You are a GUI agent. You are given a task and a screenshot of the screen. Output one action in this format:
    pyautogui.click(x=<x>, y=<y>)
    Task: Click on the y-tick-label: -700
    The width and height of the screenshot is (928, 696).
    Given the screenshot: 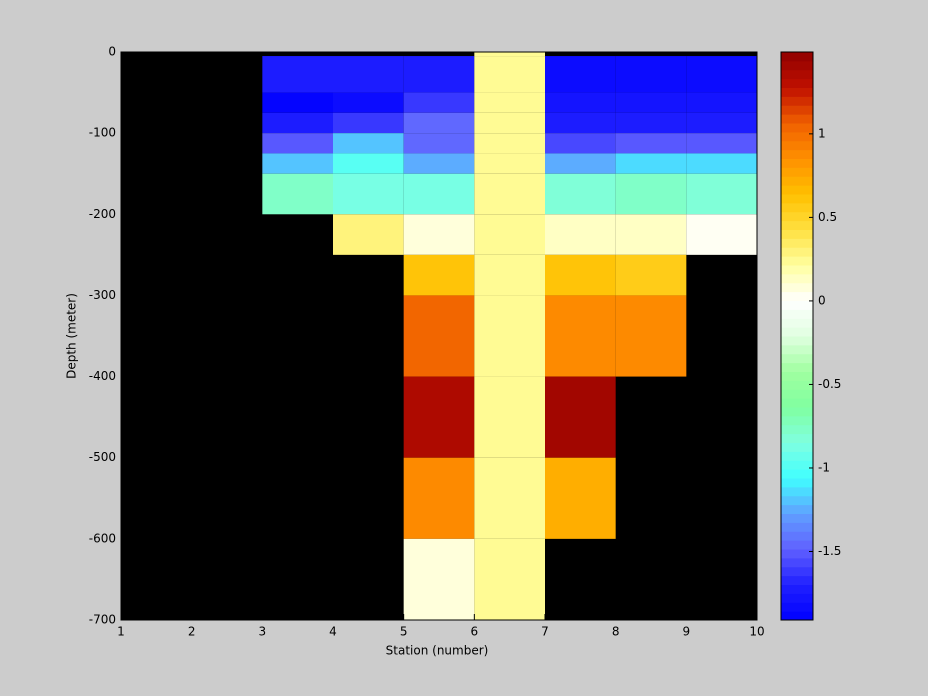 What is the action you would take?
    pyautogui.click(x=102, y=620)
    